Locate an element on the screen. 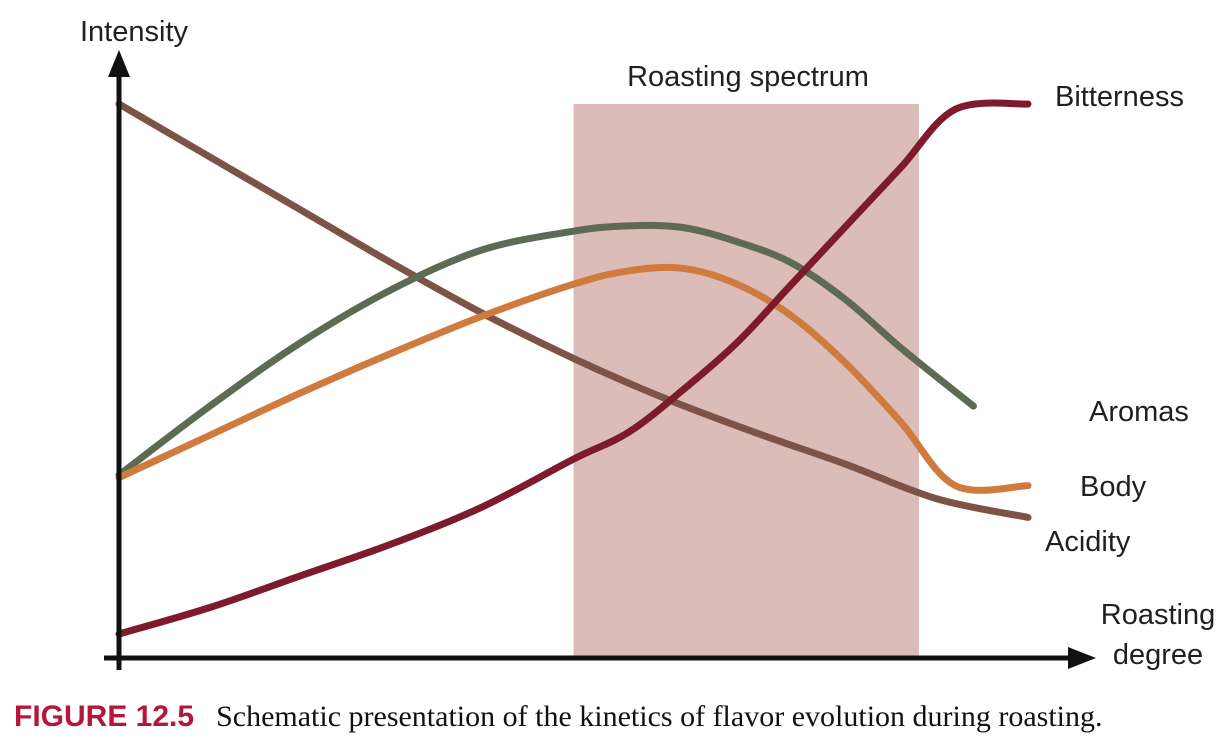 Image resolution: width=1227 pixels, height=749 pixels. series-label-acidity: Acidity is located at coordinates (1088, 542).